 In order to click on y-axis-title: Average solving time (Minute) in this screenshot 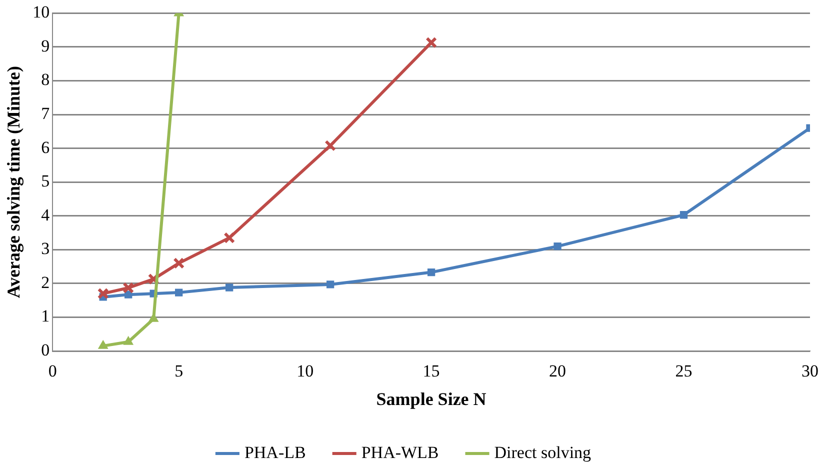, I will do `click(13, 182)`.